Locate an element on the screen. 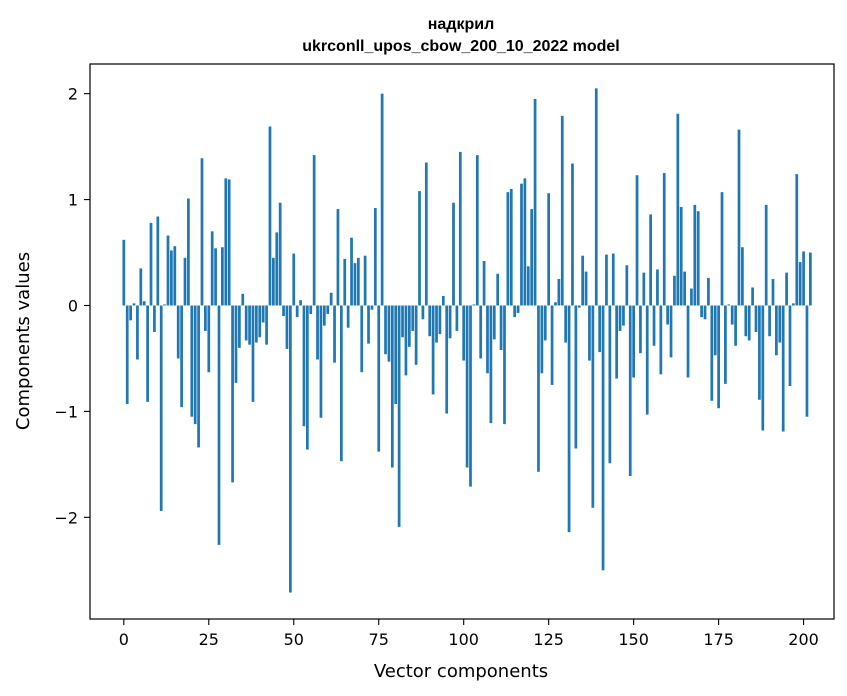 The width and height of the screenshot is (847, 696). y-axis-label: Components values is located at coordinates (23, 341).